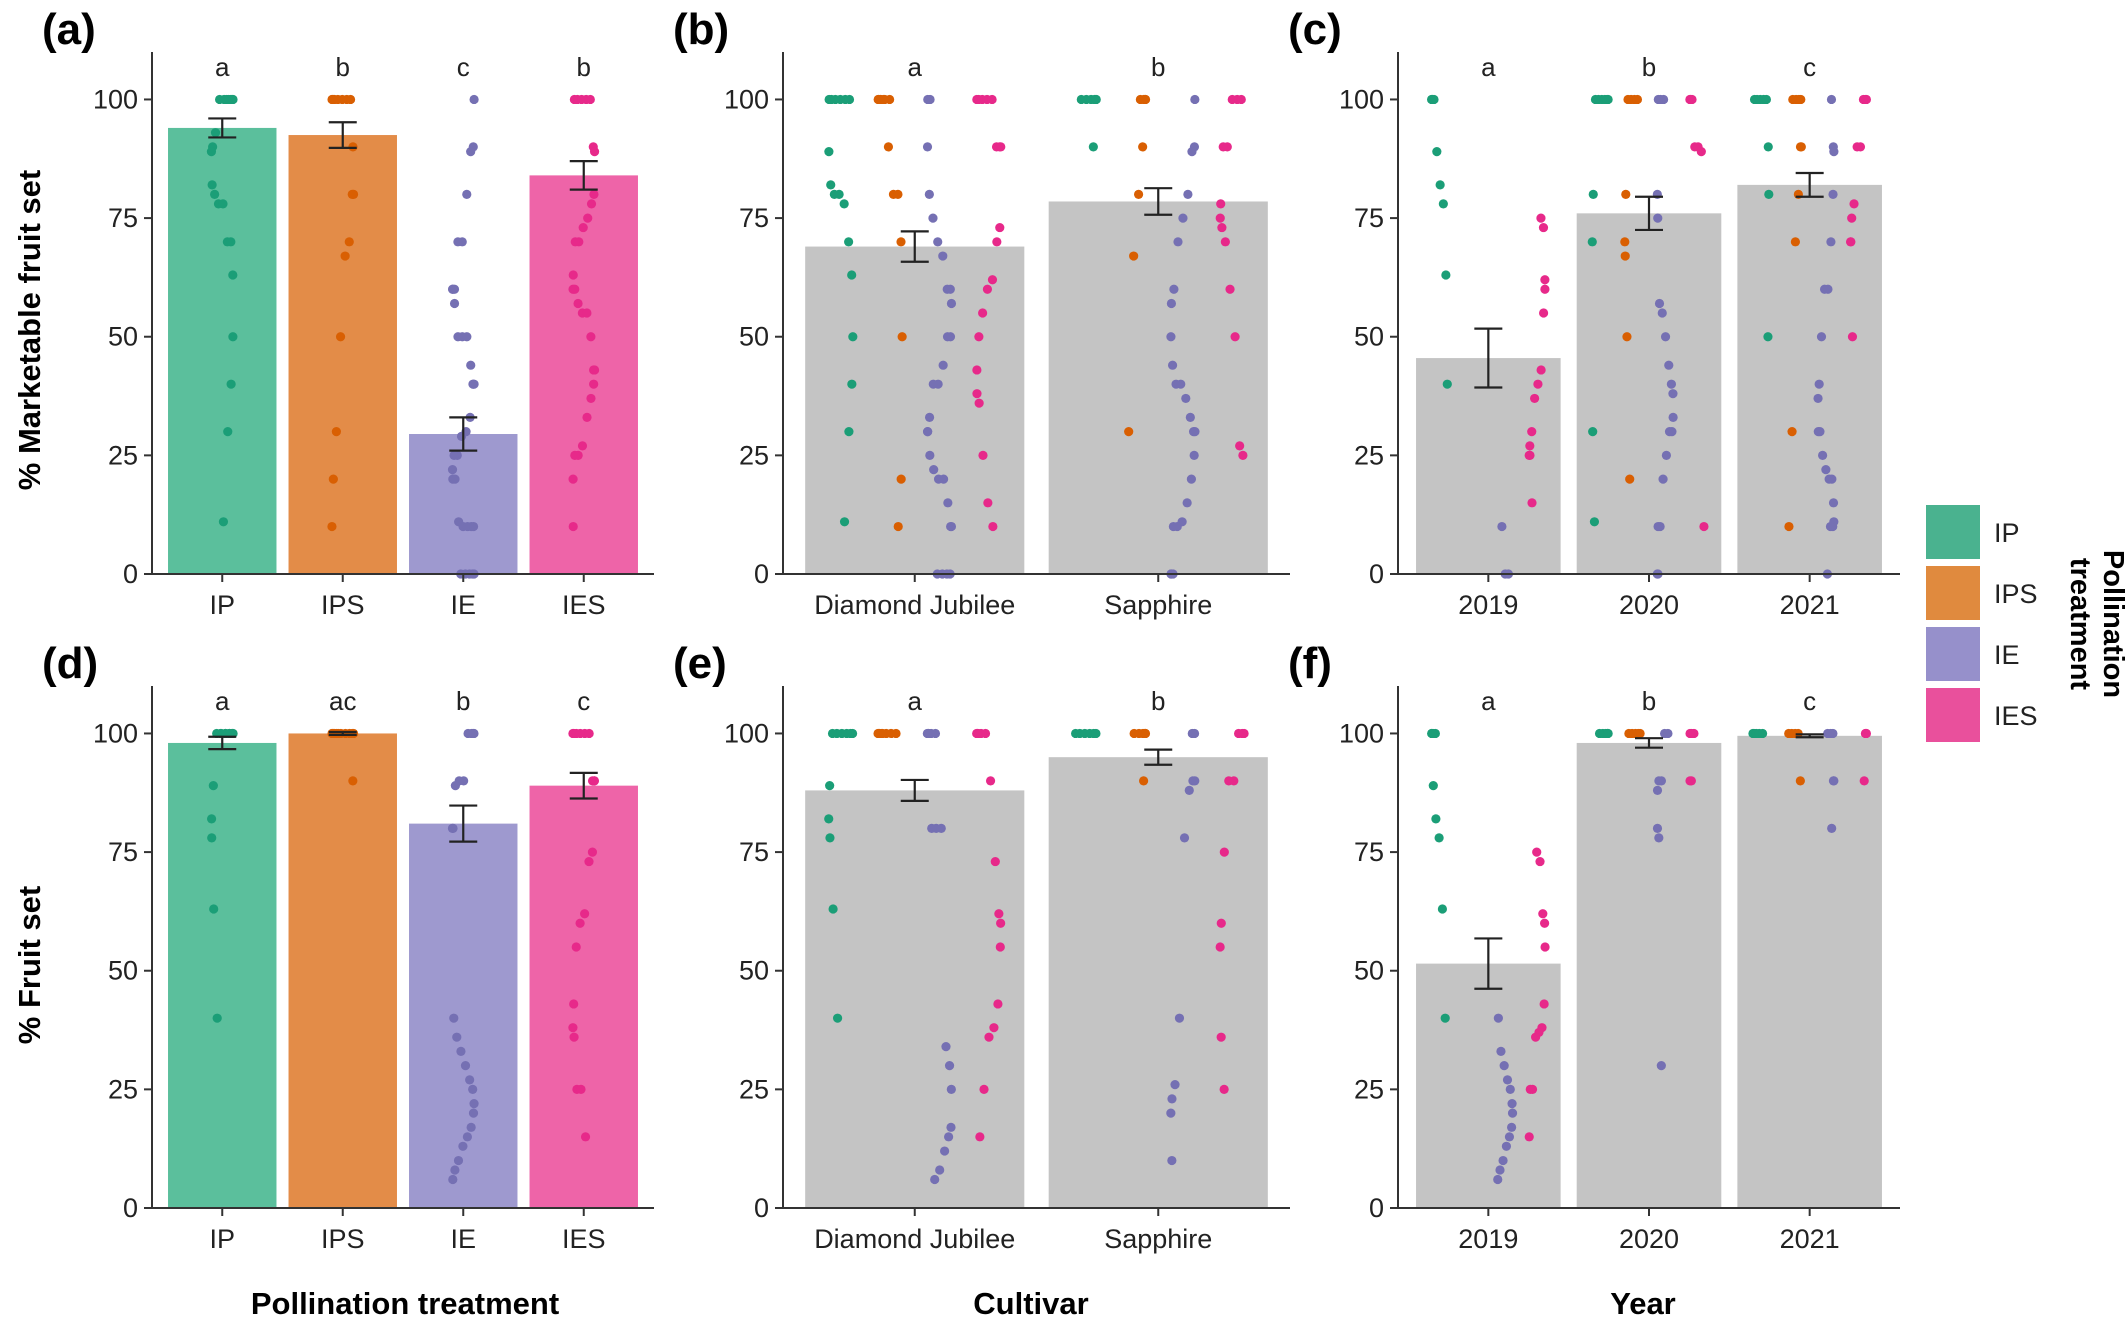 This screenshot has width=2128, height=1330. Describe the element at coordinates (981, 946) in the screenshot. I see `panel-e: 0 25 50 75 100 Diamond Jubilee Sapphire a b (e)` at that location.